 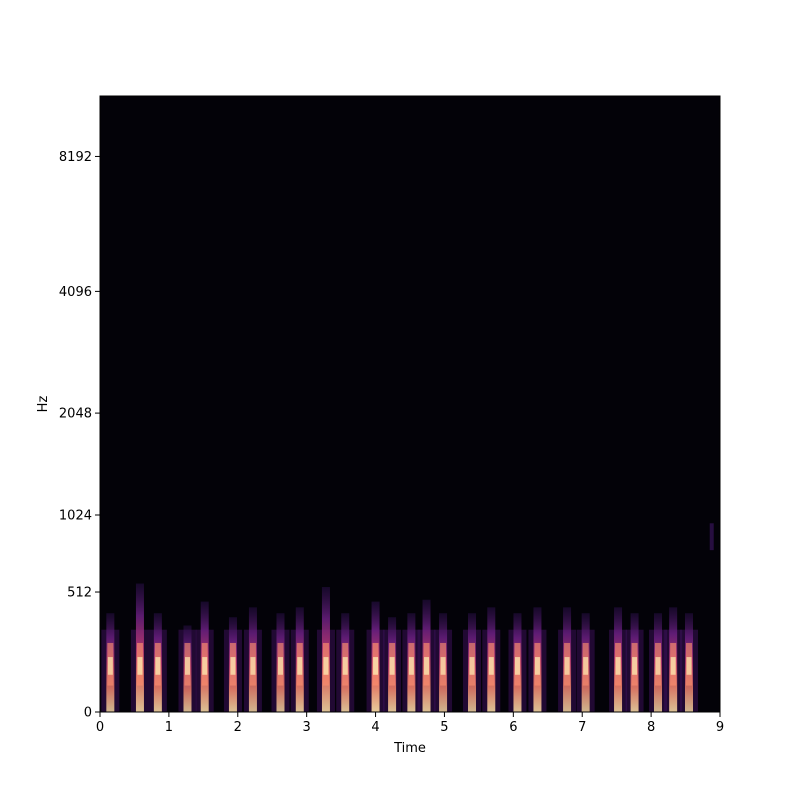 I want to click on x-tick-label: 2, so click(x=238, y=727).